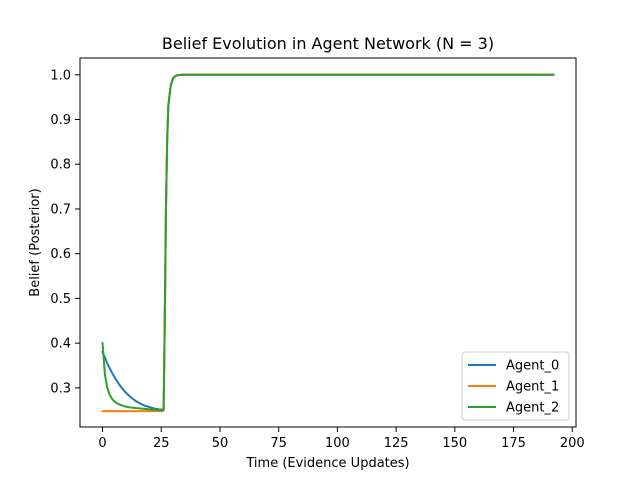  I want to click on legend-label: Agent_1, so click(532, 387).